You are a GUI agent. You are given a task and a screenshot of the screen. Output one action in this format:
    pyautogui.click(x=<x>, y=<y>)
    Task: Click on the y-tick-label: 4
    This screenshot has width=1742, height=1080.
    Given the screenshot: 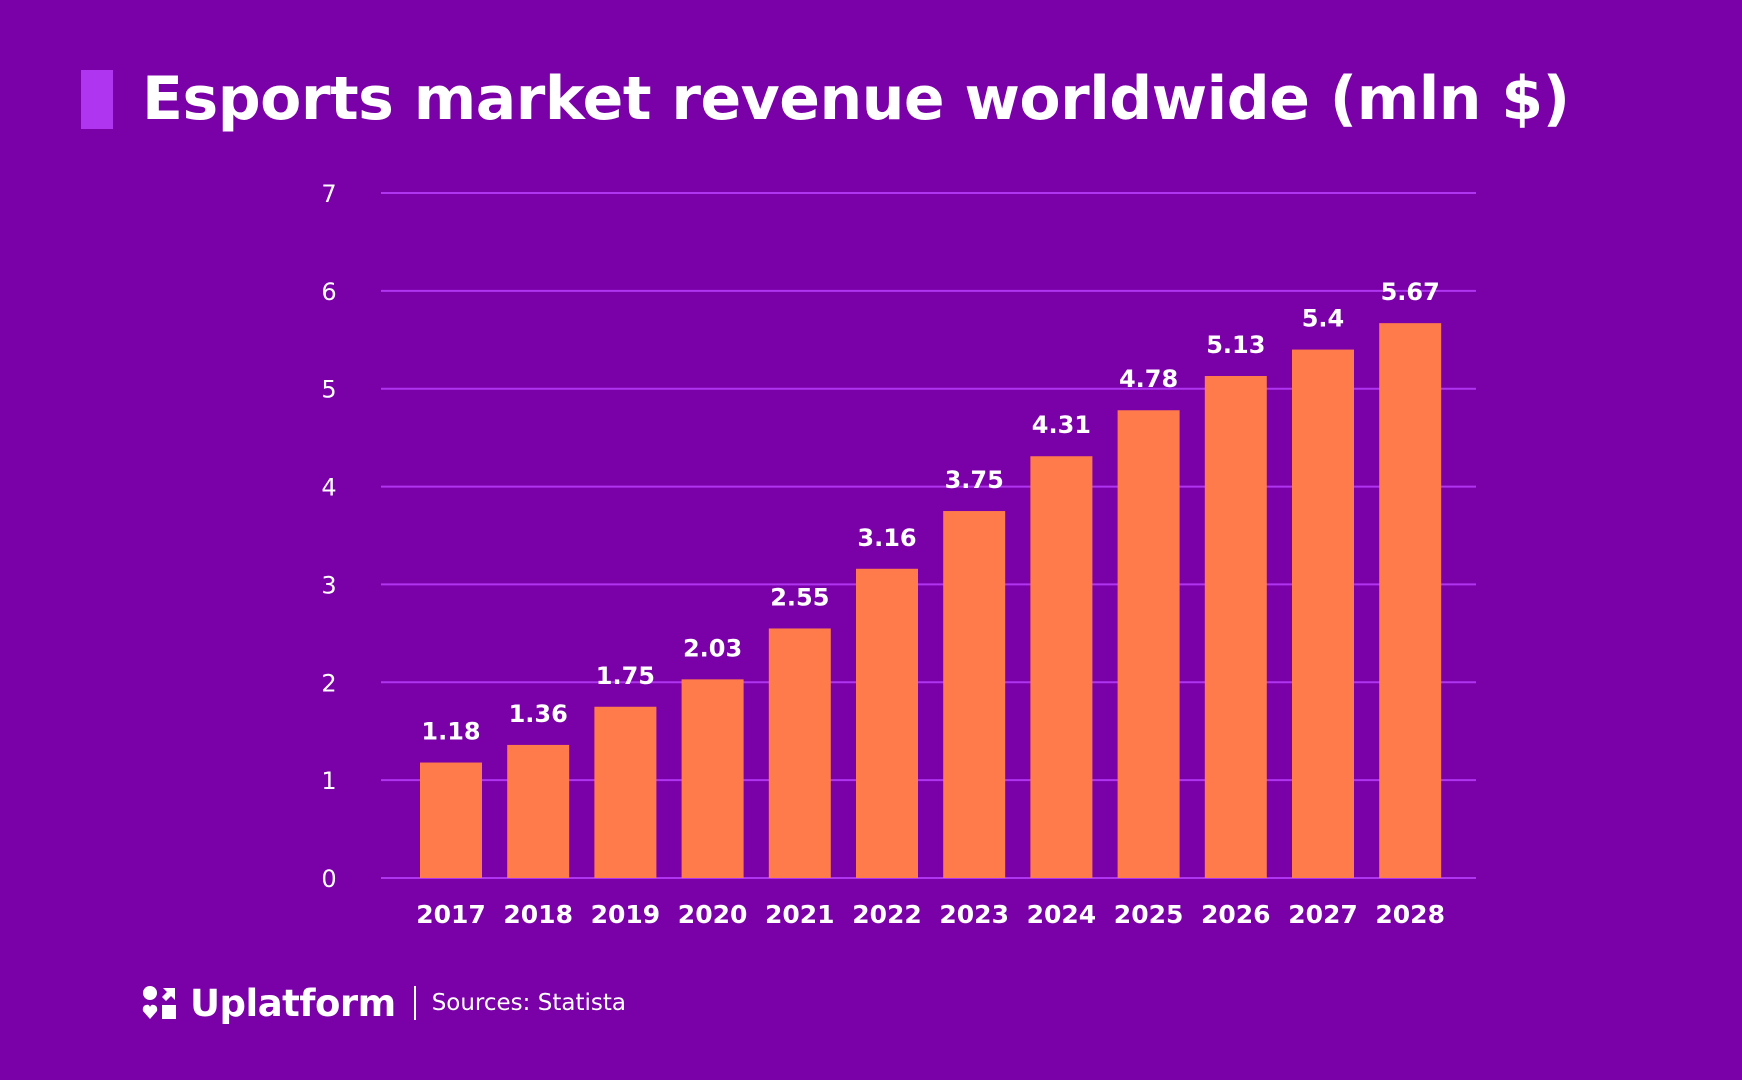 What is the action you would take?
    pyautogui.click(x=328, y=488)
    